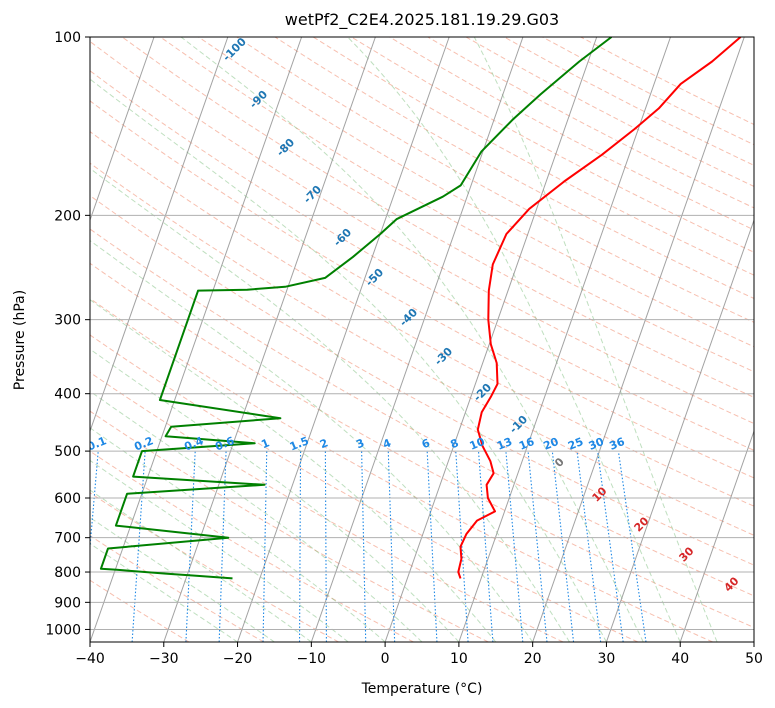  I want to click on x-tick-label: 50, so click(754, 659).